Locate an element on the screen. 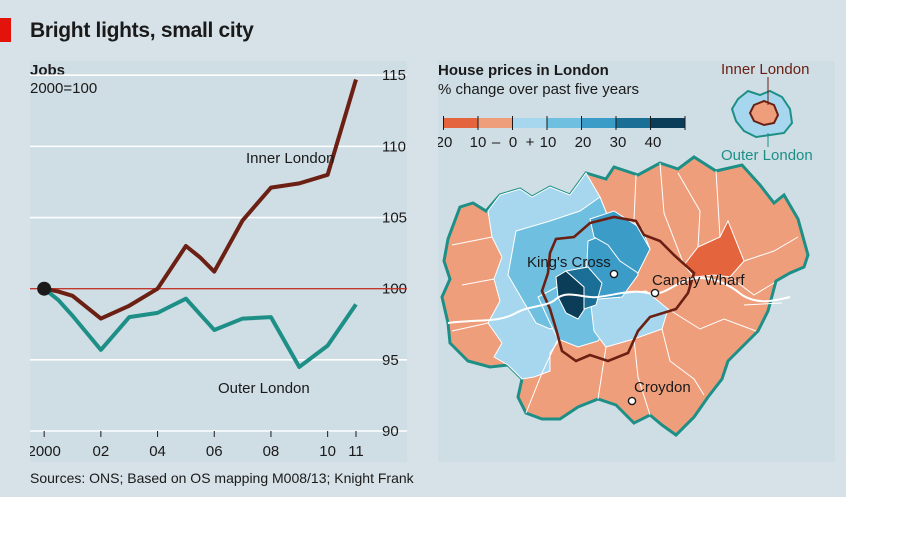 This screenshot has height=546, width=907. x-tick-label: 11 is located at coordinates (356, 451).